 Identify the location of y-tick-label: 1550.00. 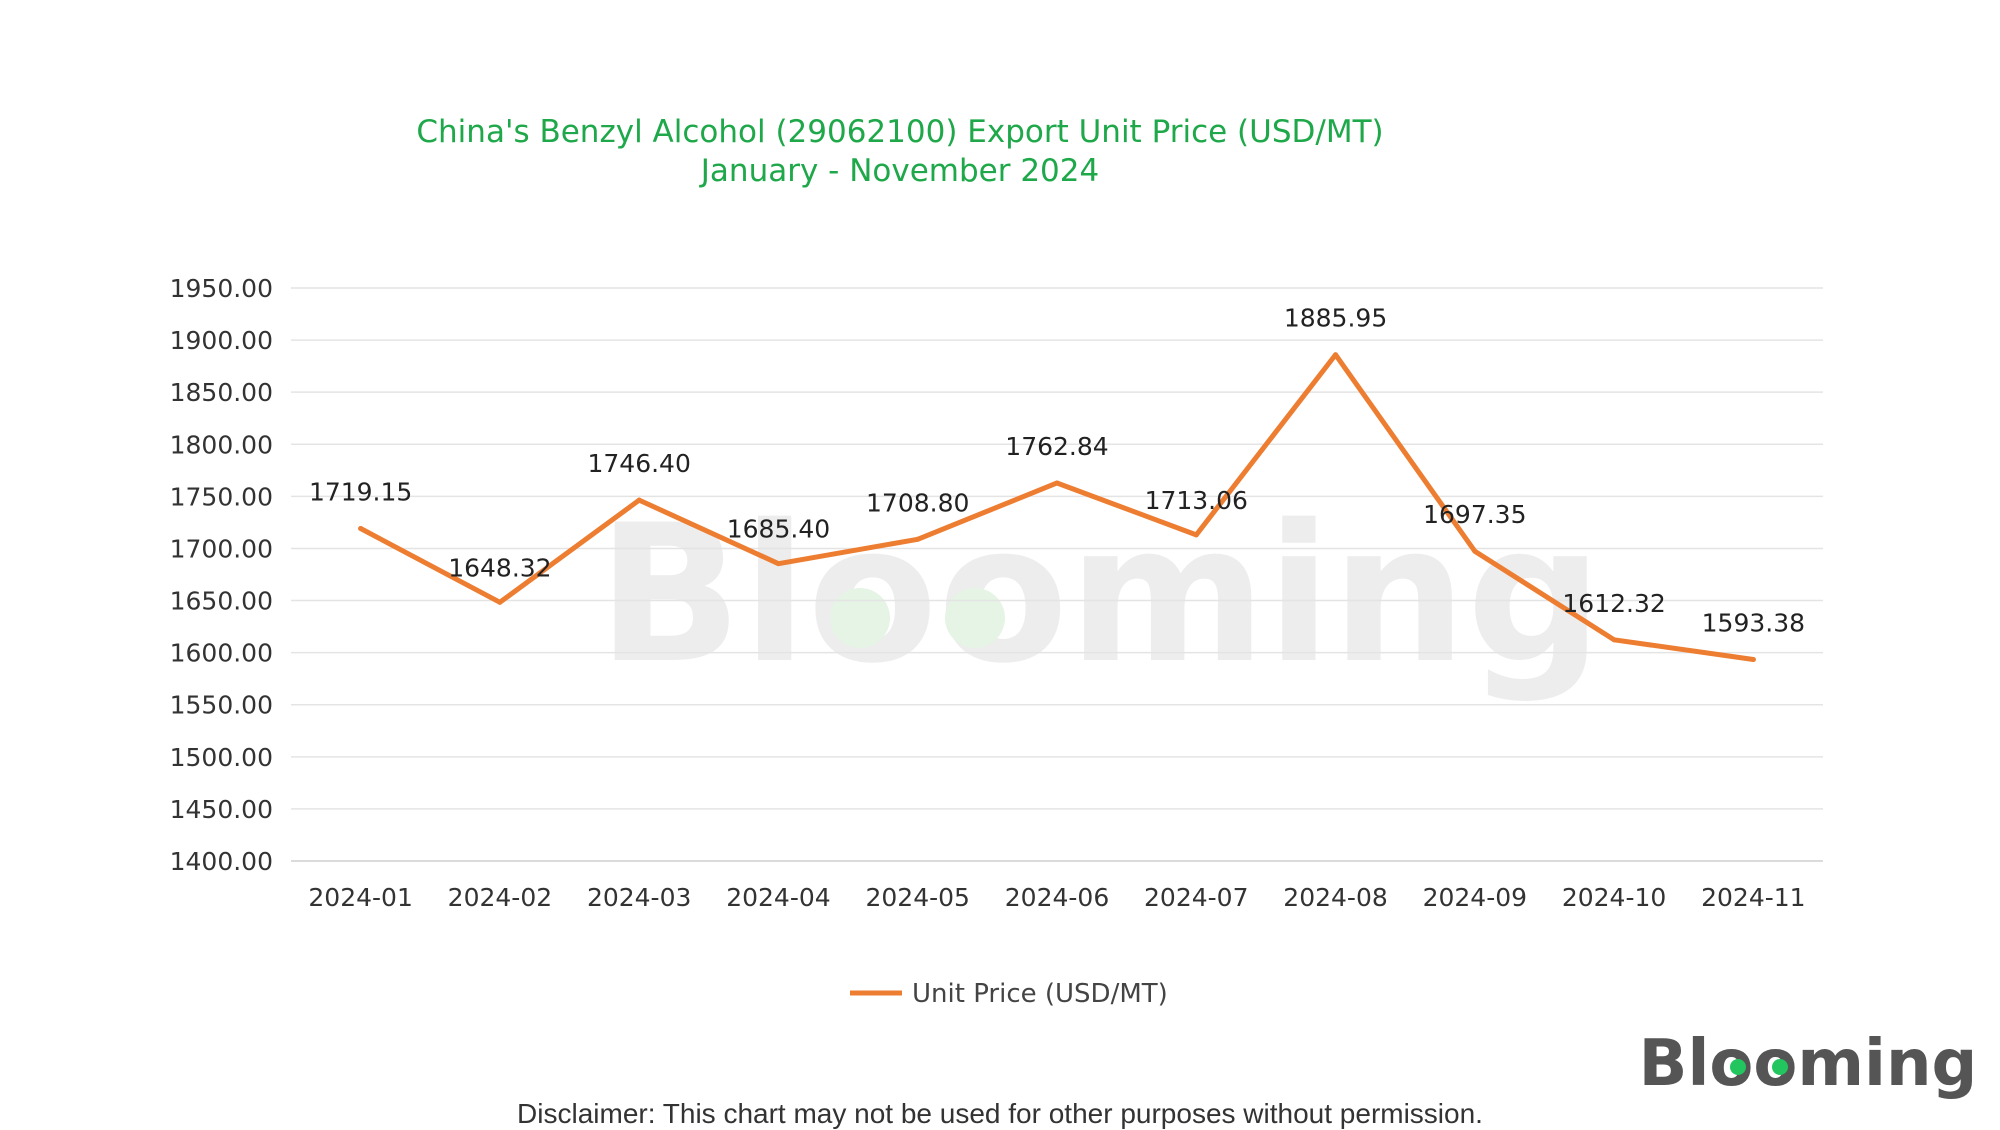
(221, 705).